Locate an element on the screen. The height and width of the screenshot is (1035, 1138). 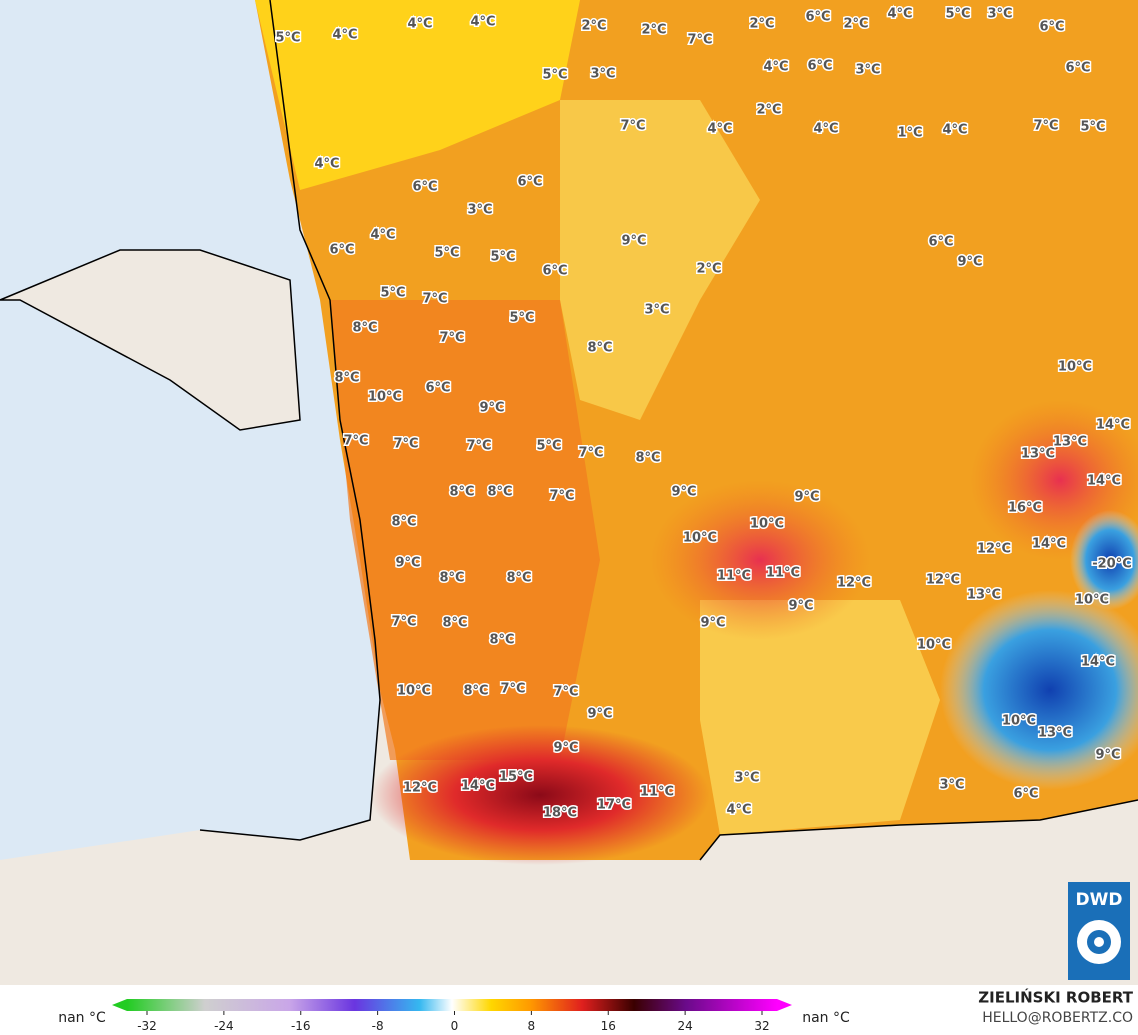
colorbar-tick-label: 8 is located at coordinates (532, 1026).